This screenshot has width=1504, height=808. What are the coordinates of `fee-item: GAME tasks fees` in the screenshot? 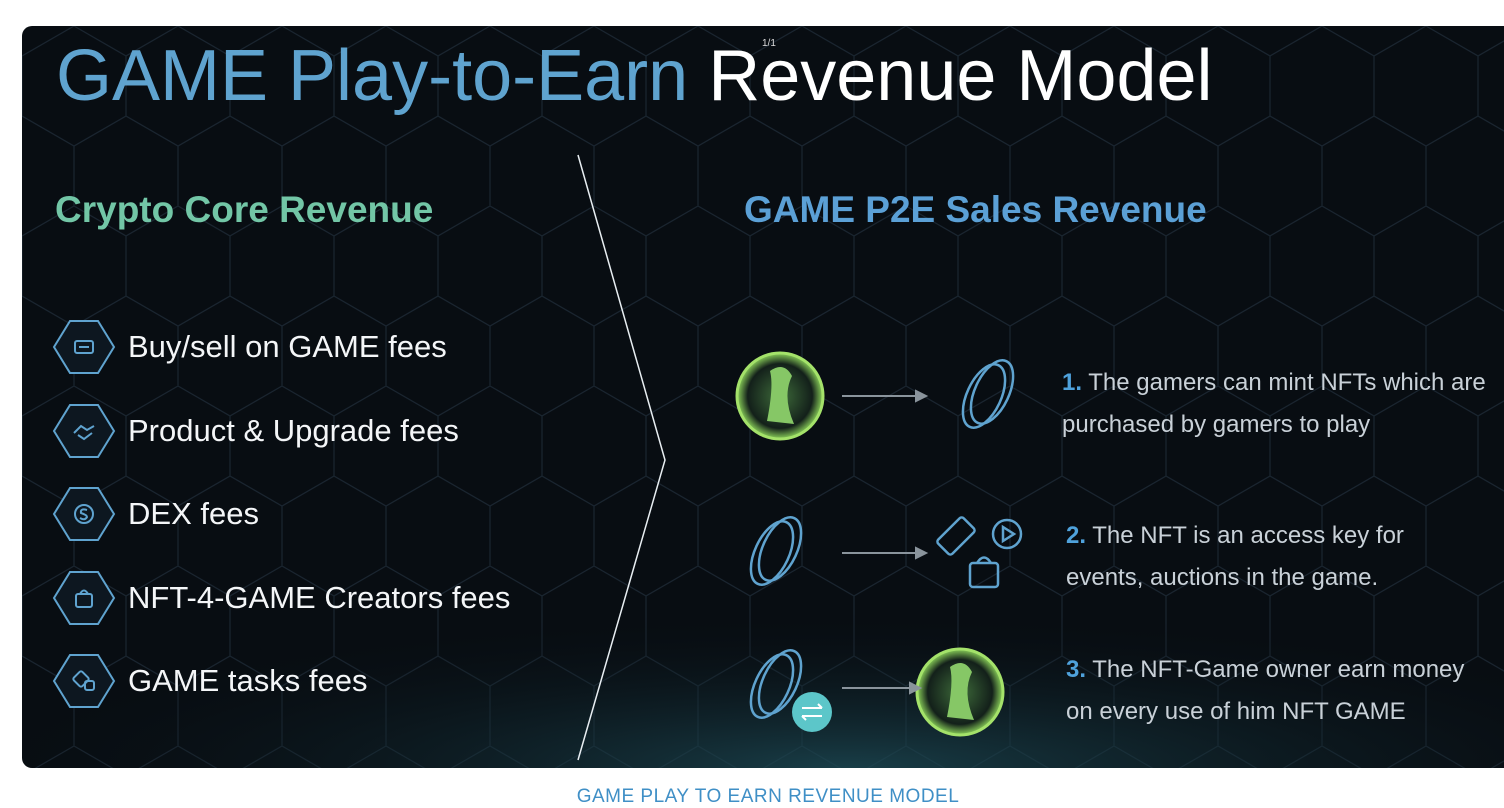 It's located at (248, 680).